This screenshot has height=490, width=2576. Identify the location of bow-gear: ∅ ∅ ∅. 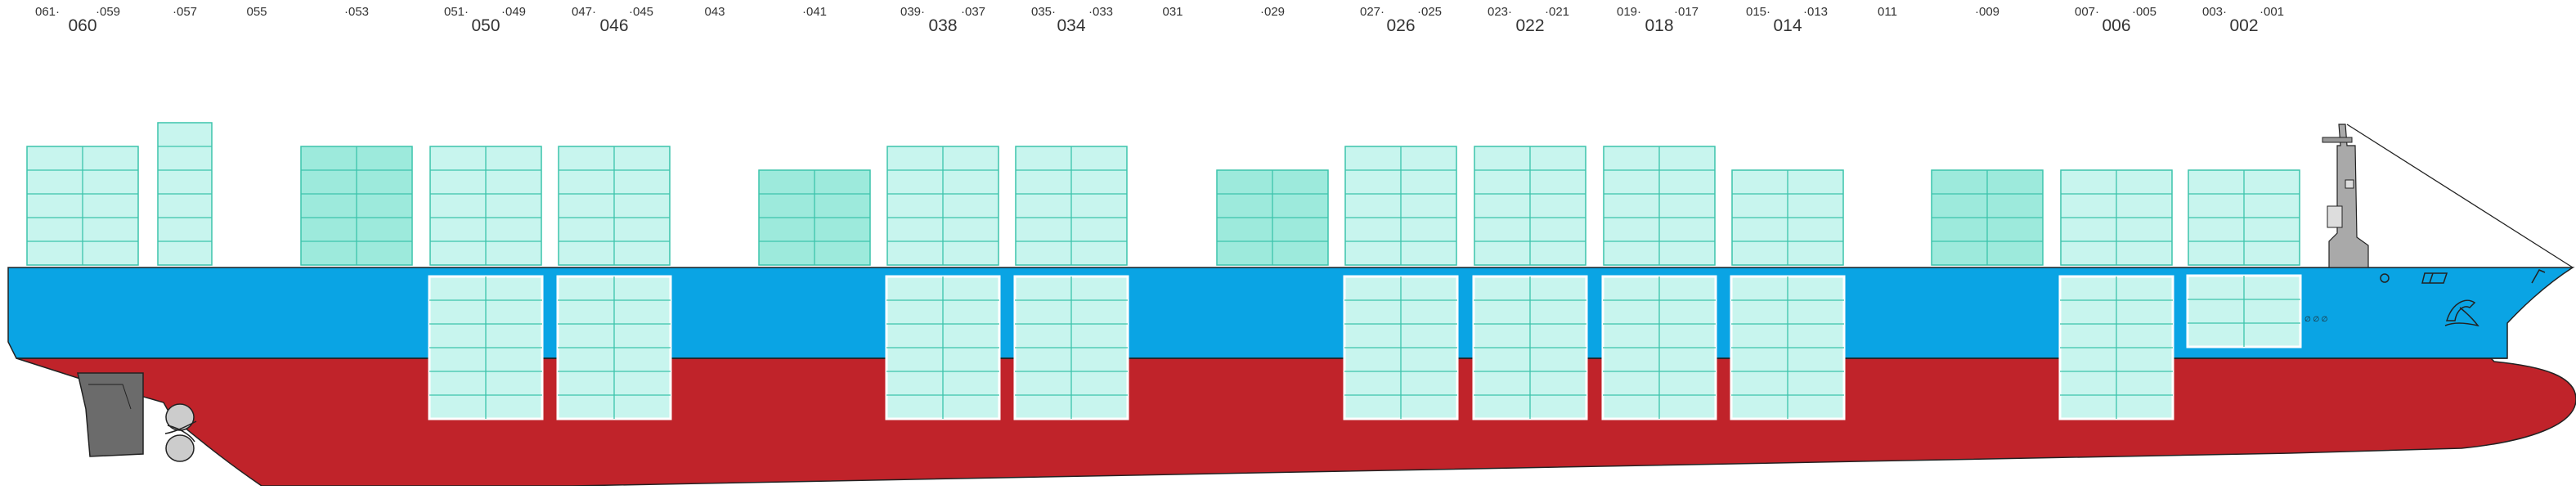
(2439, 225).